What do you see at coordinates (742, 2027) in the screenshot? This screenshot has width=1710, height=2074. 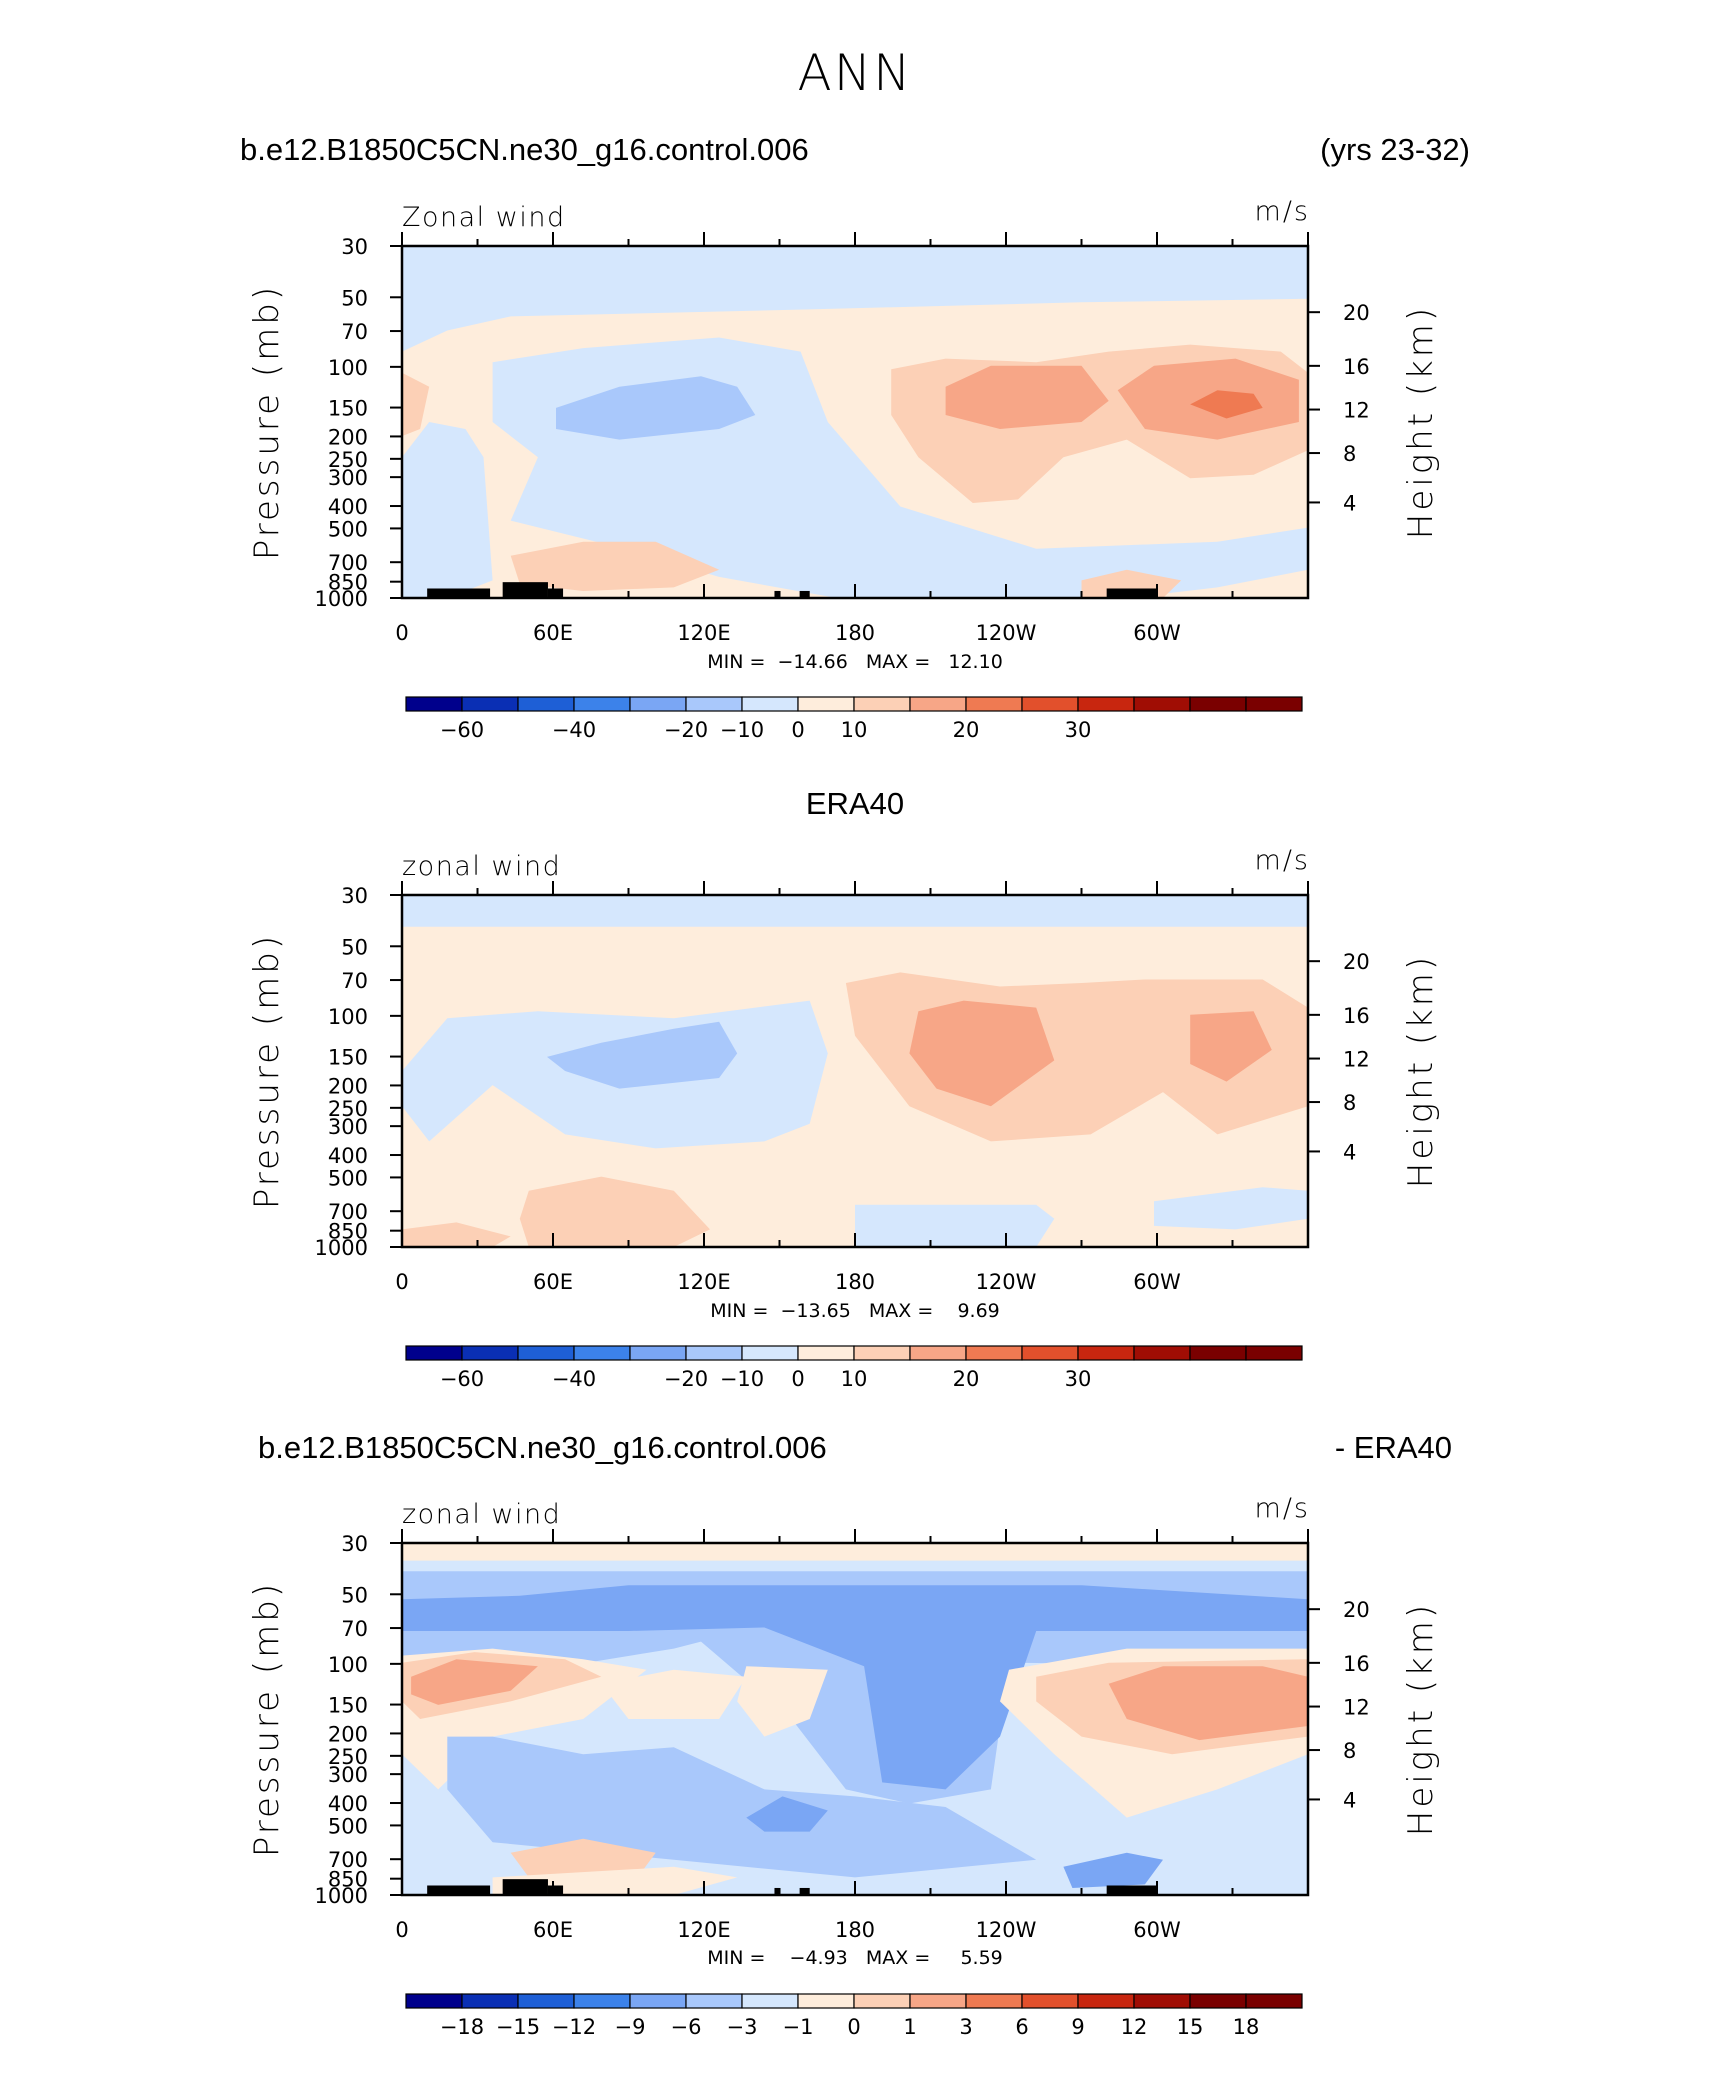 I see `colorbar-label: −3` at bounding box center [742, 2027].